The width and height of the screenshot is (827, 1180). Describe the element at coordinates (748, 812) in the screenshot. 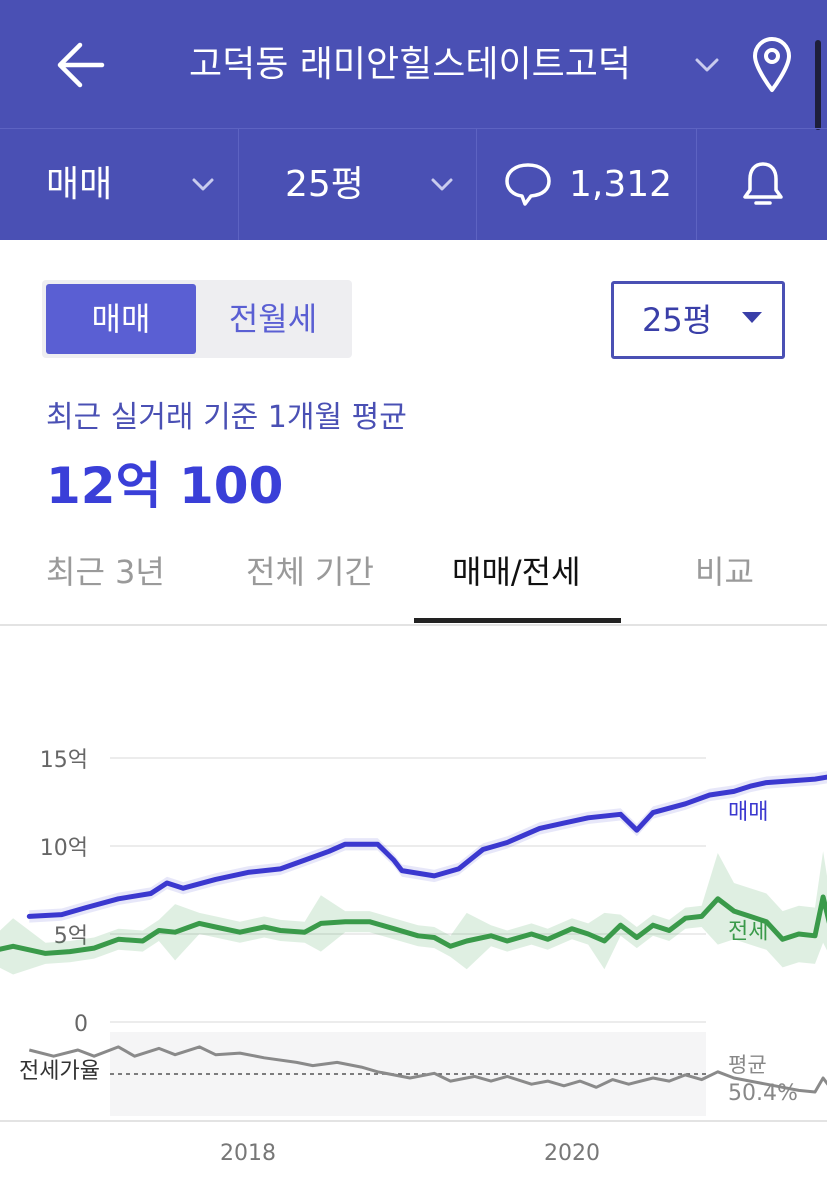

I see `series-label-sale: 매매` at that location.